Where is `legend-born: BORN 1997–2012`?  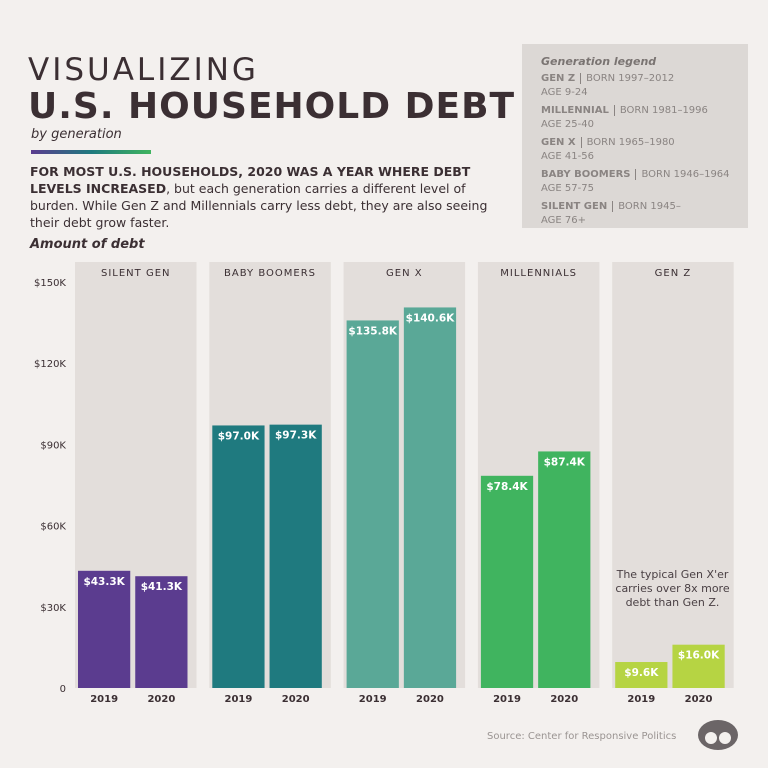
legend-born: BORN 1997–2012 is located at coordinates (627, 78).